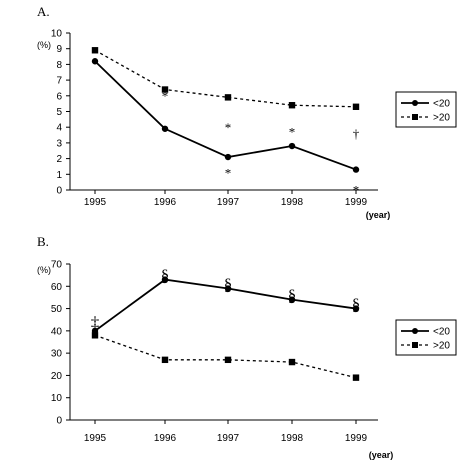 The height and width of the screenshot is (471, 469). I want to click on significance-marker: †, so click(356, 133).